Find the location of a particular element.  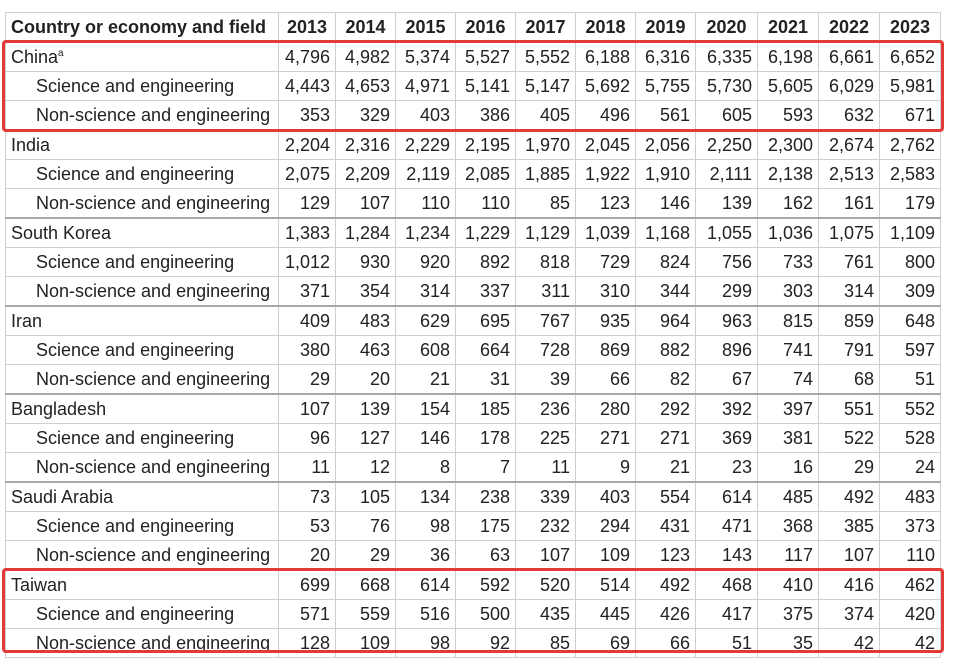

value-cell: 11 is located at coordinates (545, 467).